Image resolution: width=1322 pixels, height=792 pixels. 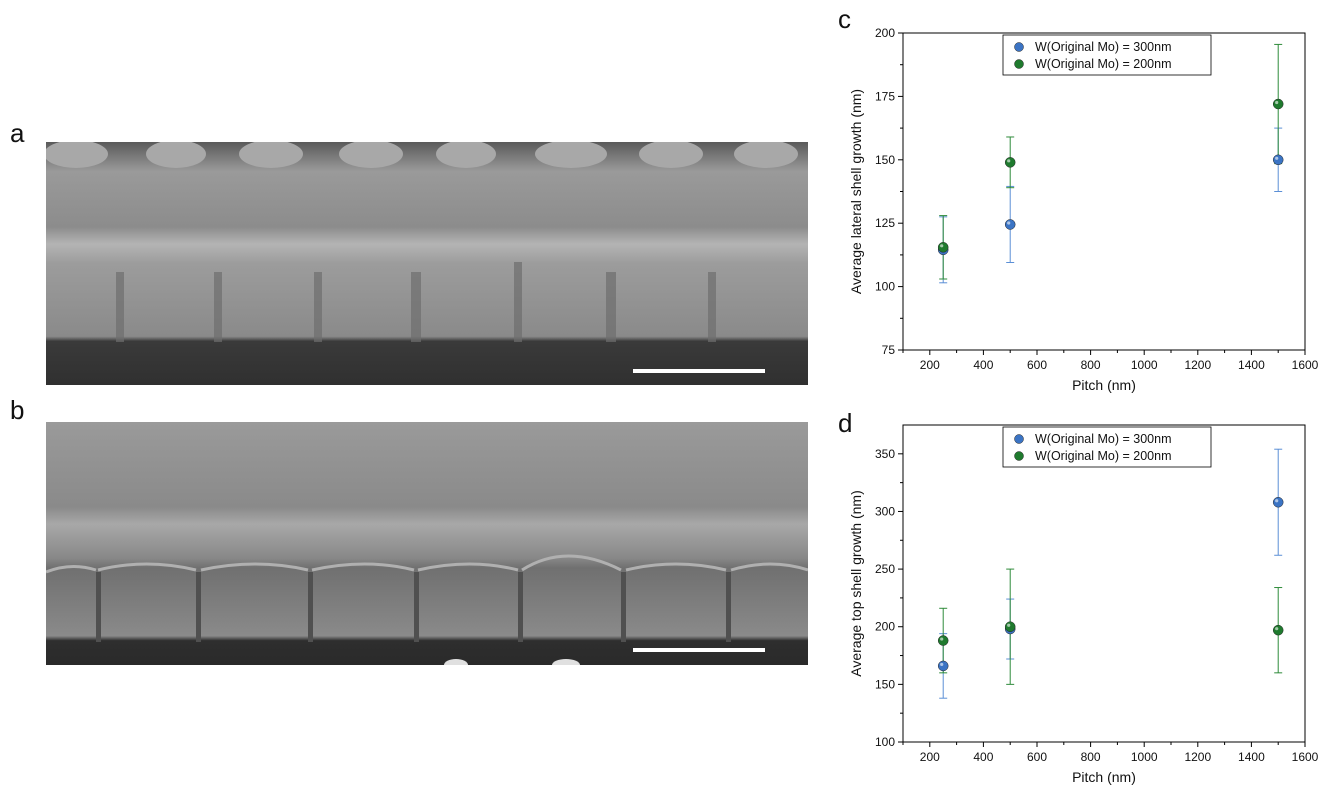 What do you see at coordinates (699, 371) in the screenshot?
I see `scale-bar-a` at bounding box center [699, 371].